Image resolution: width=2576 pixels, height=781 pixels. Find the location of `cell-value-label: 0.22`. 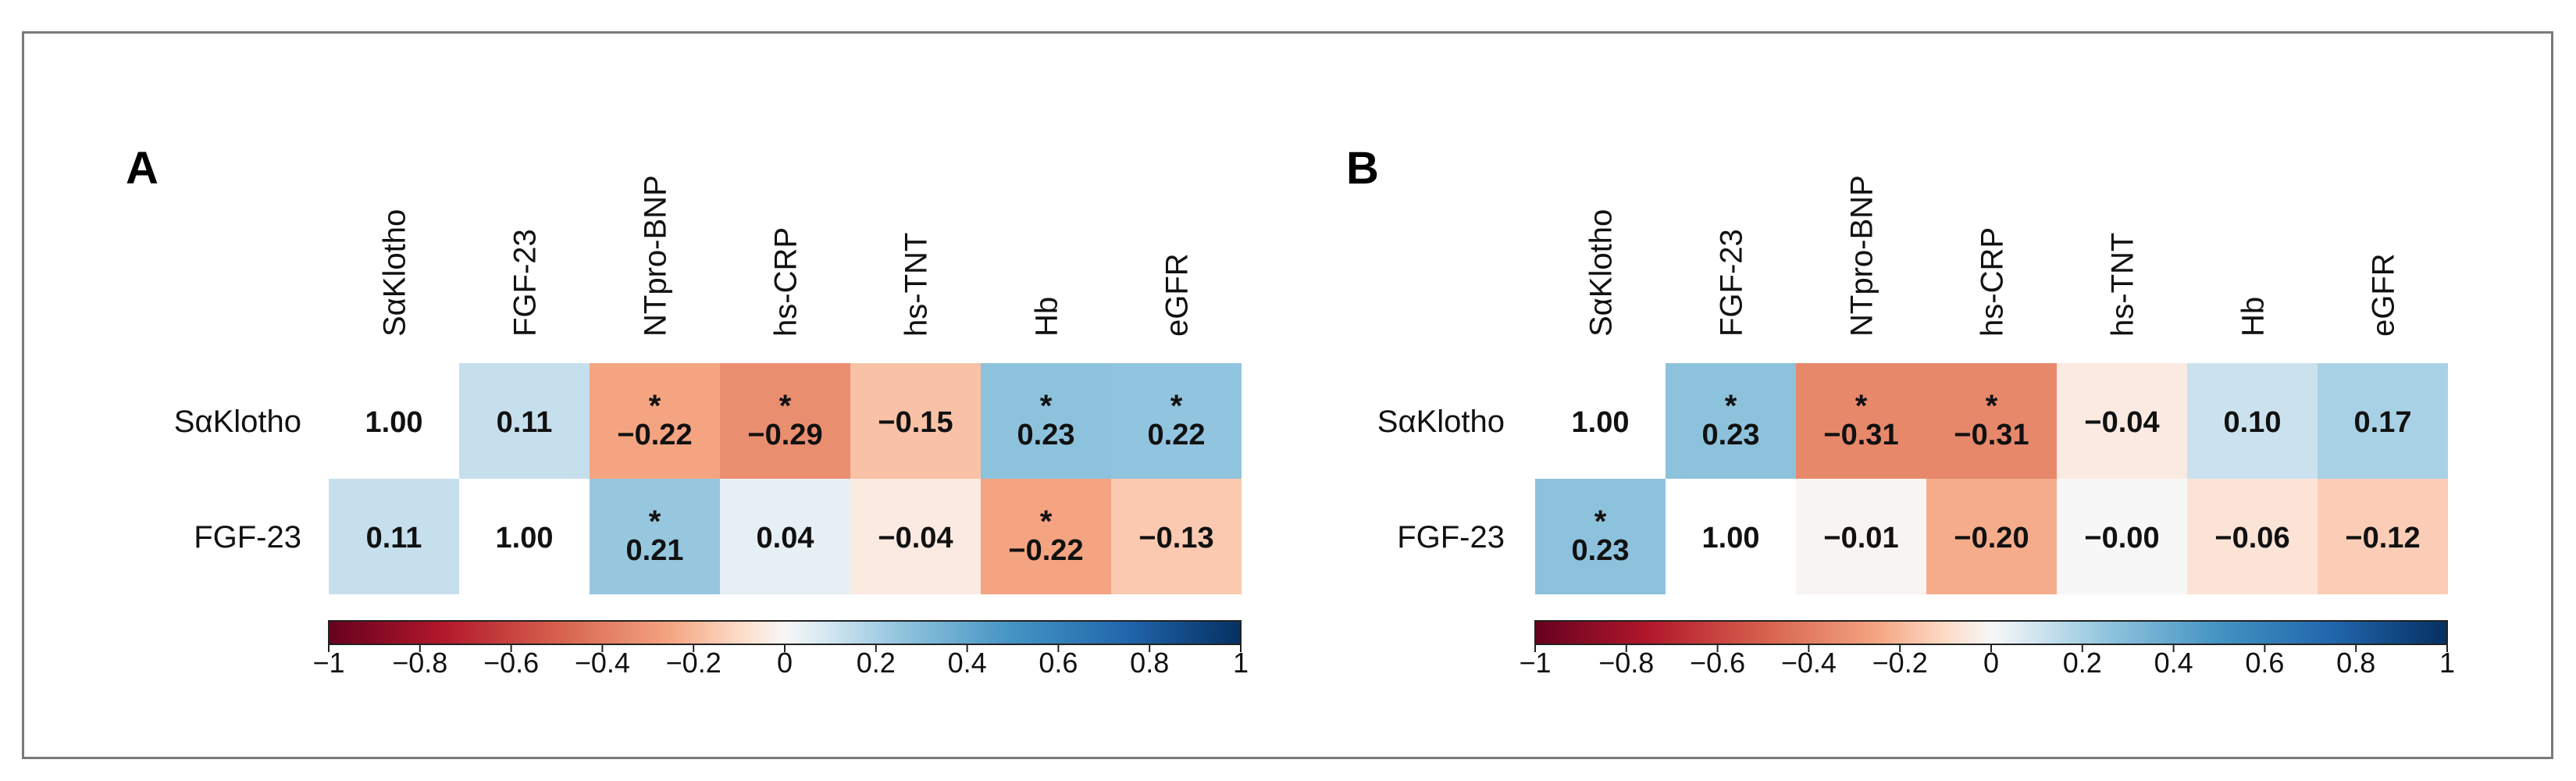

cell-value-label: 0.22 is located at coordinates (1177, 435).